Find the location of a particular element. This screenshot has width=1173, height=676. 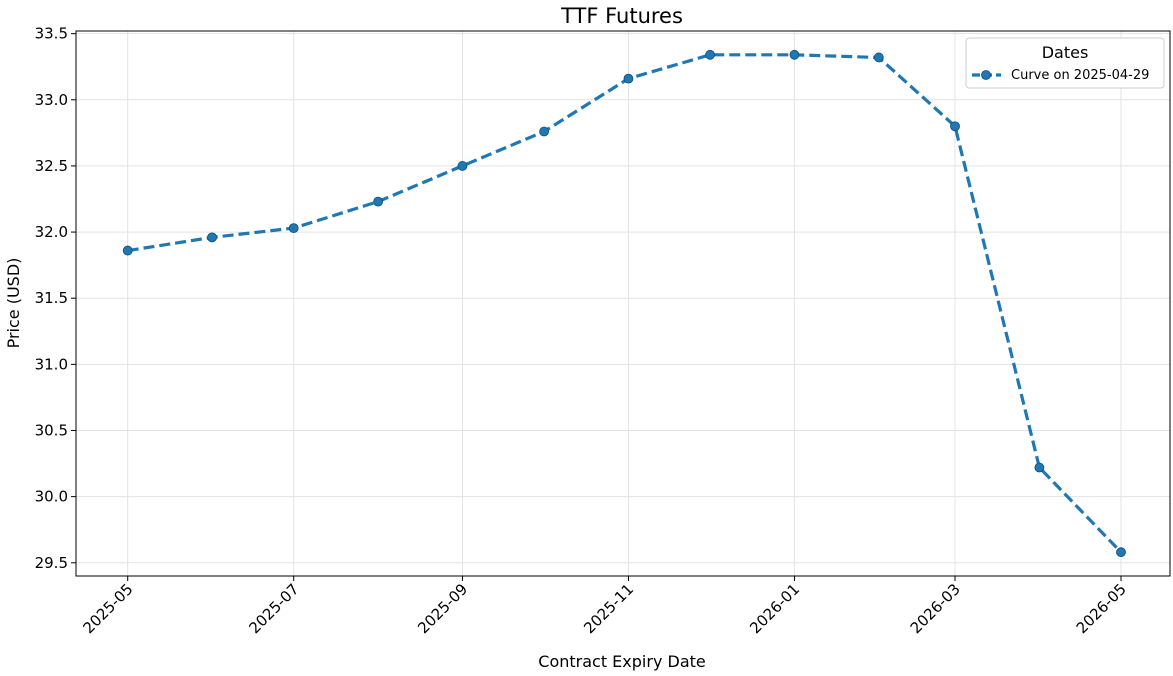

y-tick-label: 32.0 is located at coordinates (51, 232).